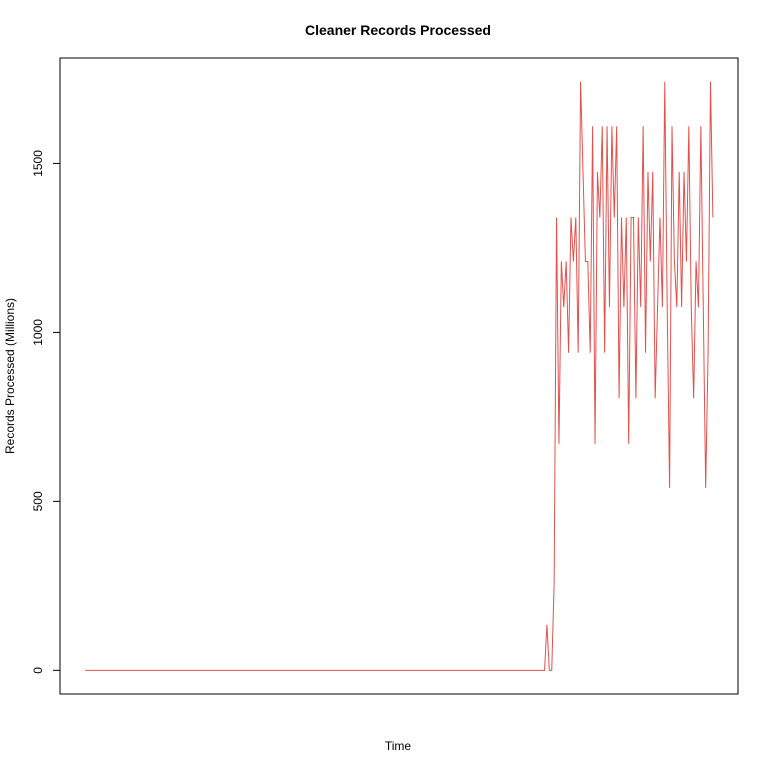 This screenshot has height=768, width=768. What do you see at coordinates (38, 670) in the screenshot?
I see `y-tick-label: 0` at bounding box center [38, 670].